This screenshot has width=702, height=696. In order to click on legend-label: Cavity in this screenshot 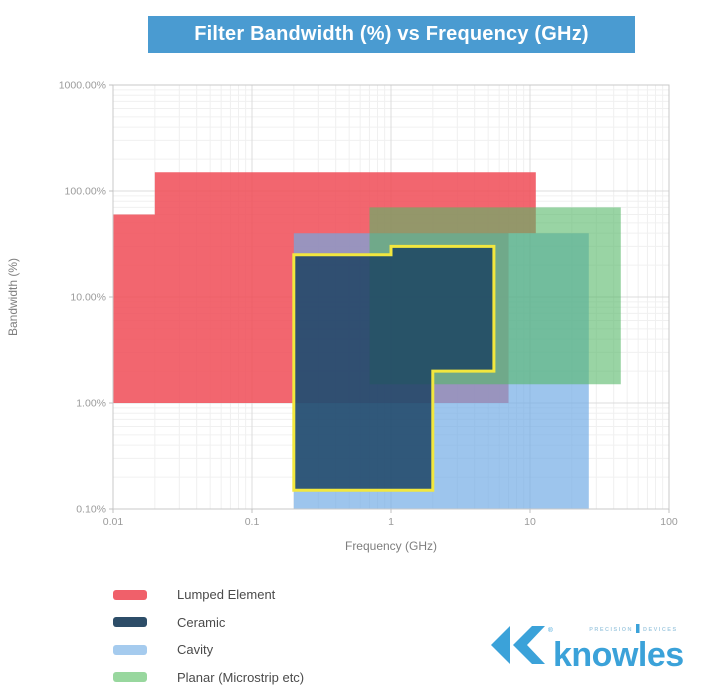, I will do `click(195, 649)`.